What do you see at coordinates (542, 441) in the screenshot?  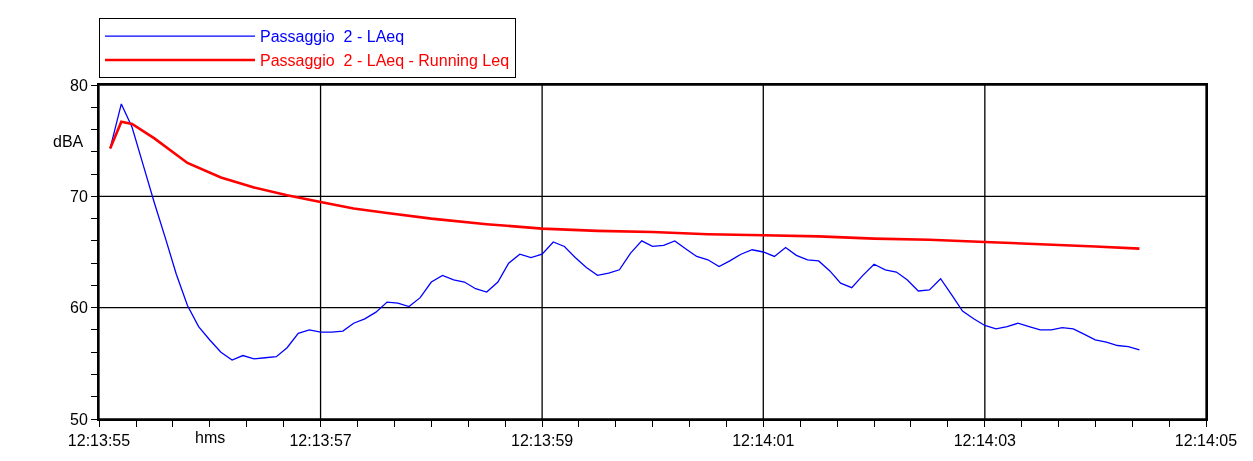 I see `x-tick-label: 12:13:59` at bounding box center [542, 441].